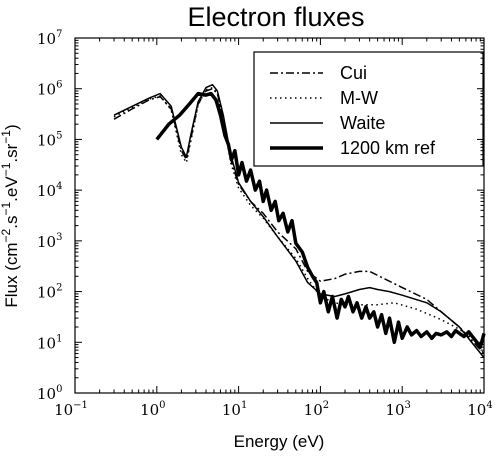 The image size is (496, 457). I want to click on chart-title: Electron fluxes, so click(275, 17).